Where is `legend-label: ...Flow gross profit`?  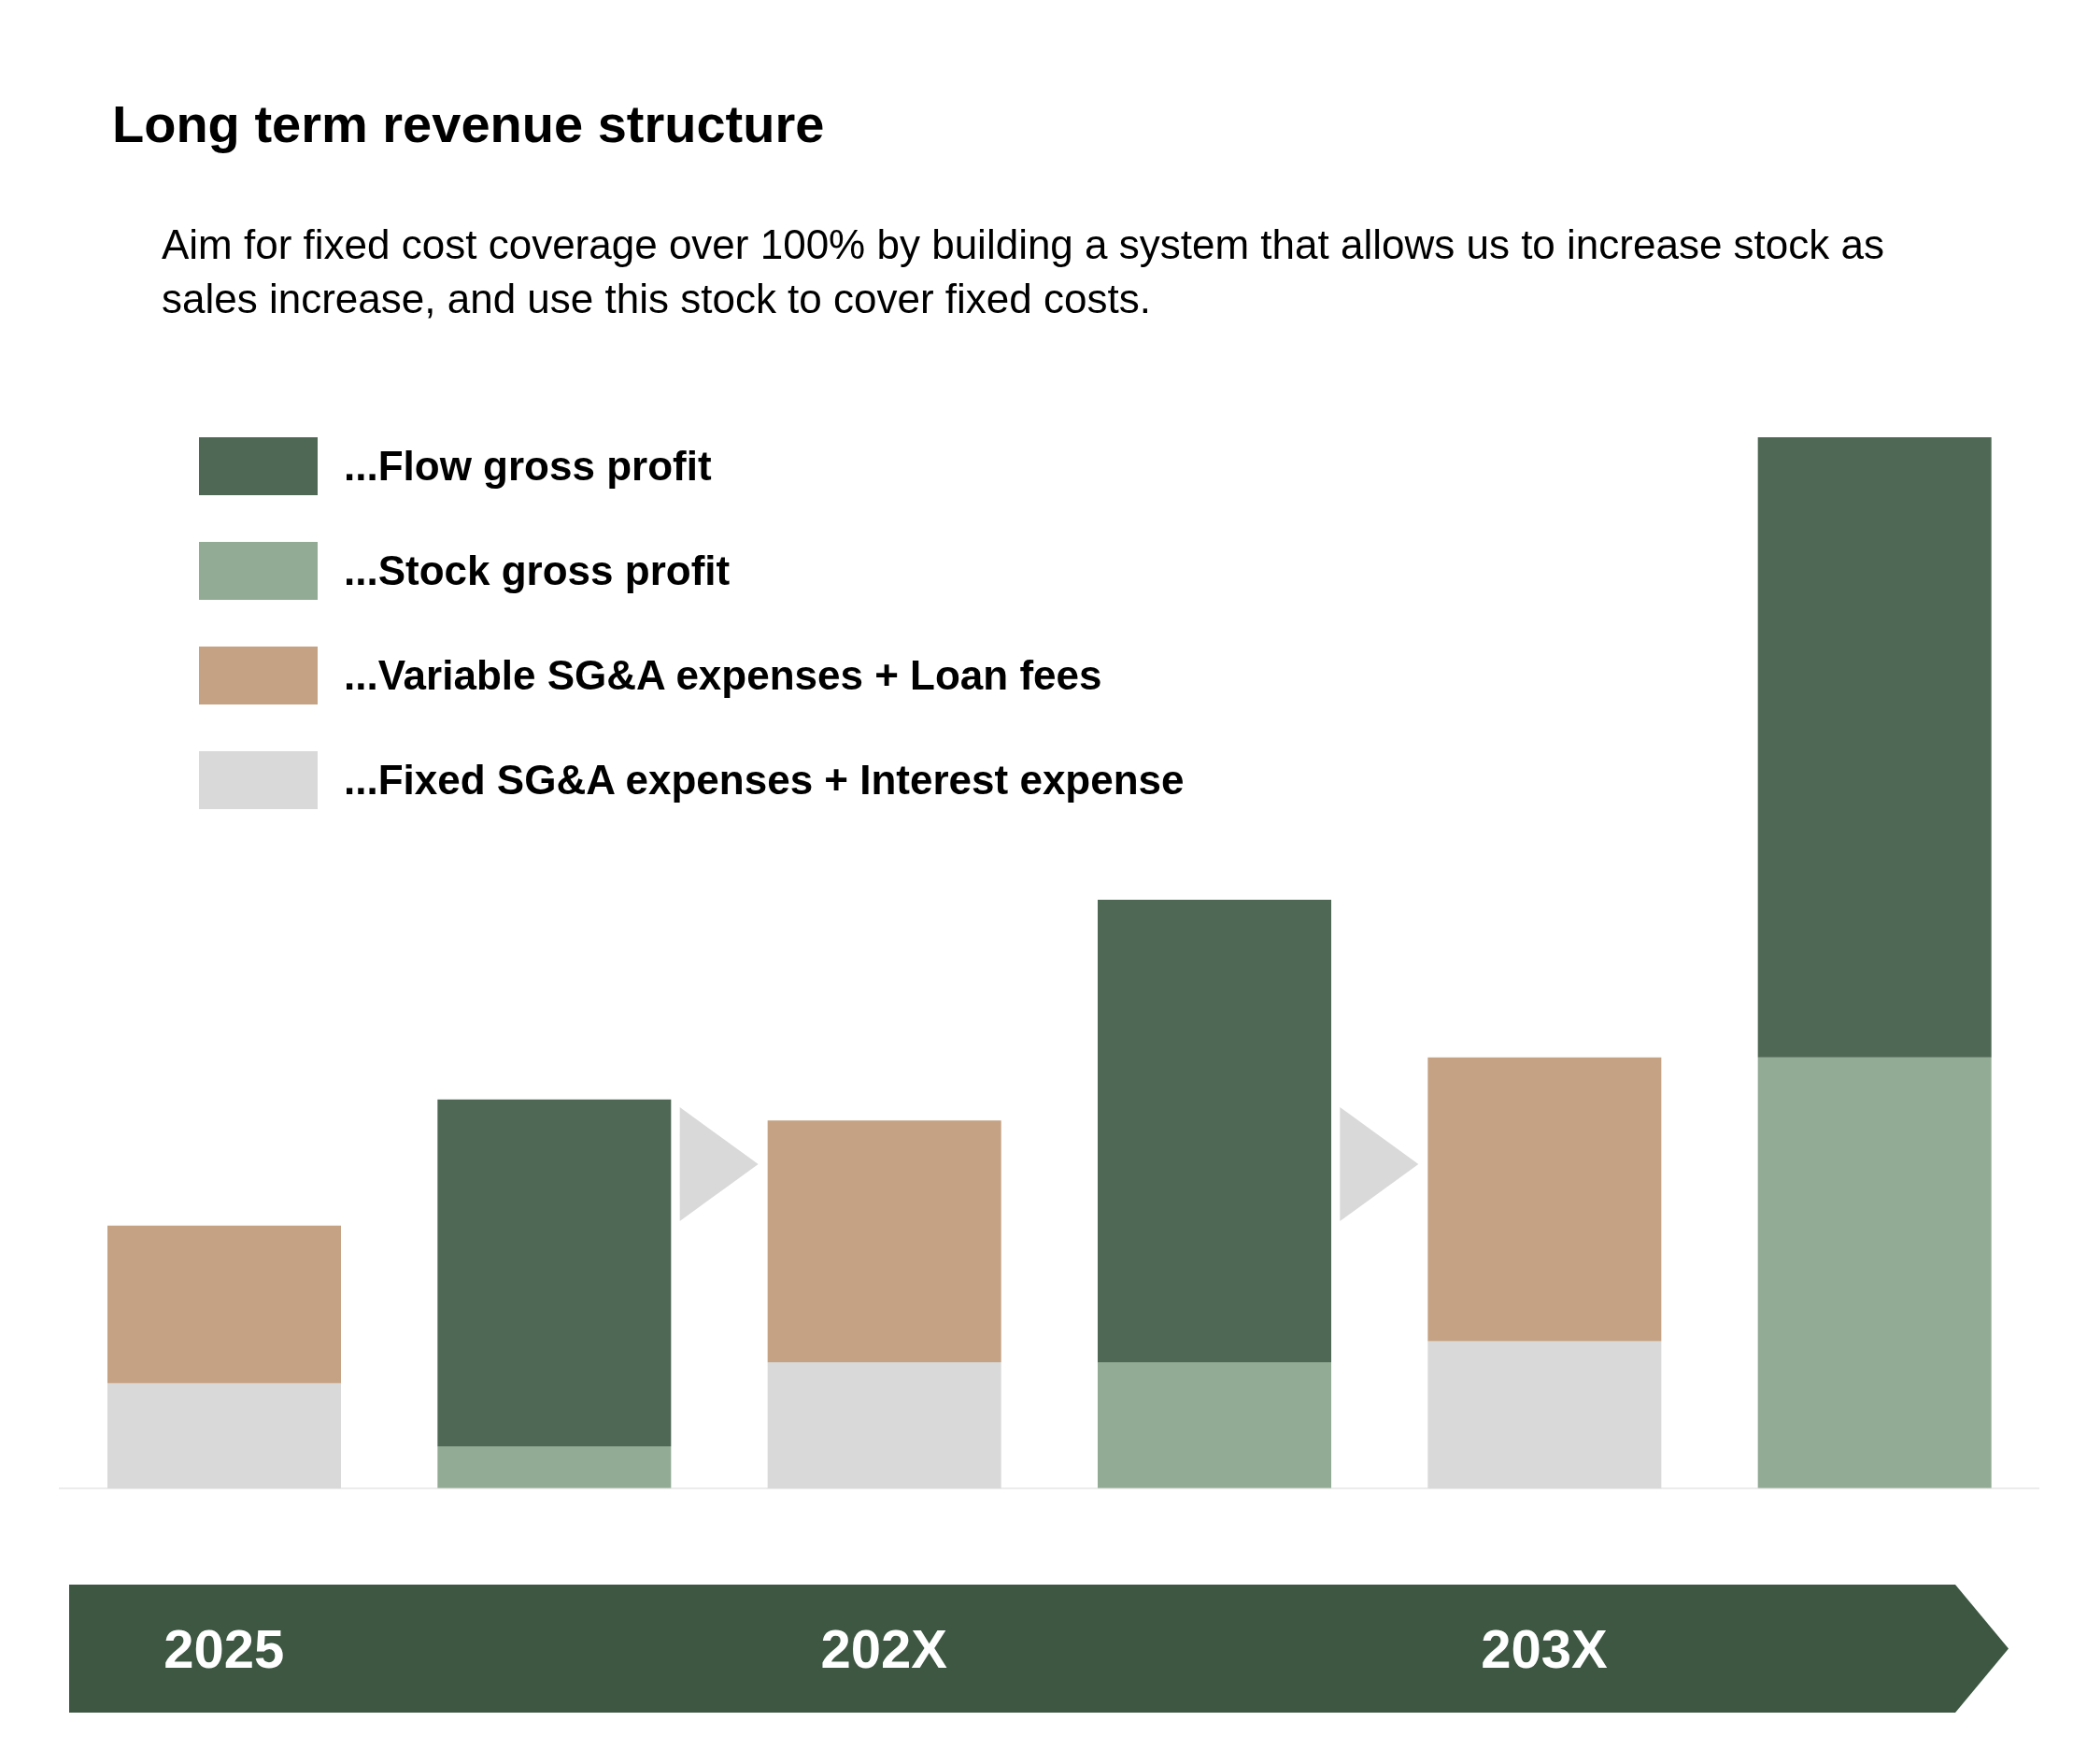 legend-label: ...Flow gross profit is located at coordinates (528, 466).